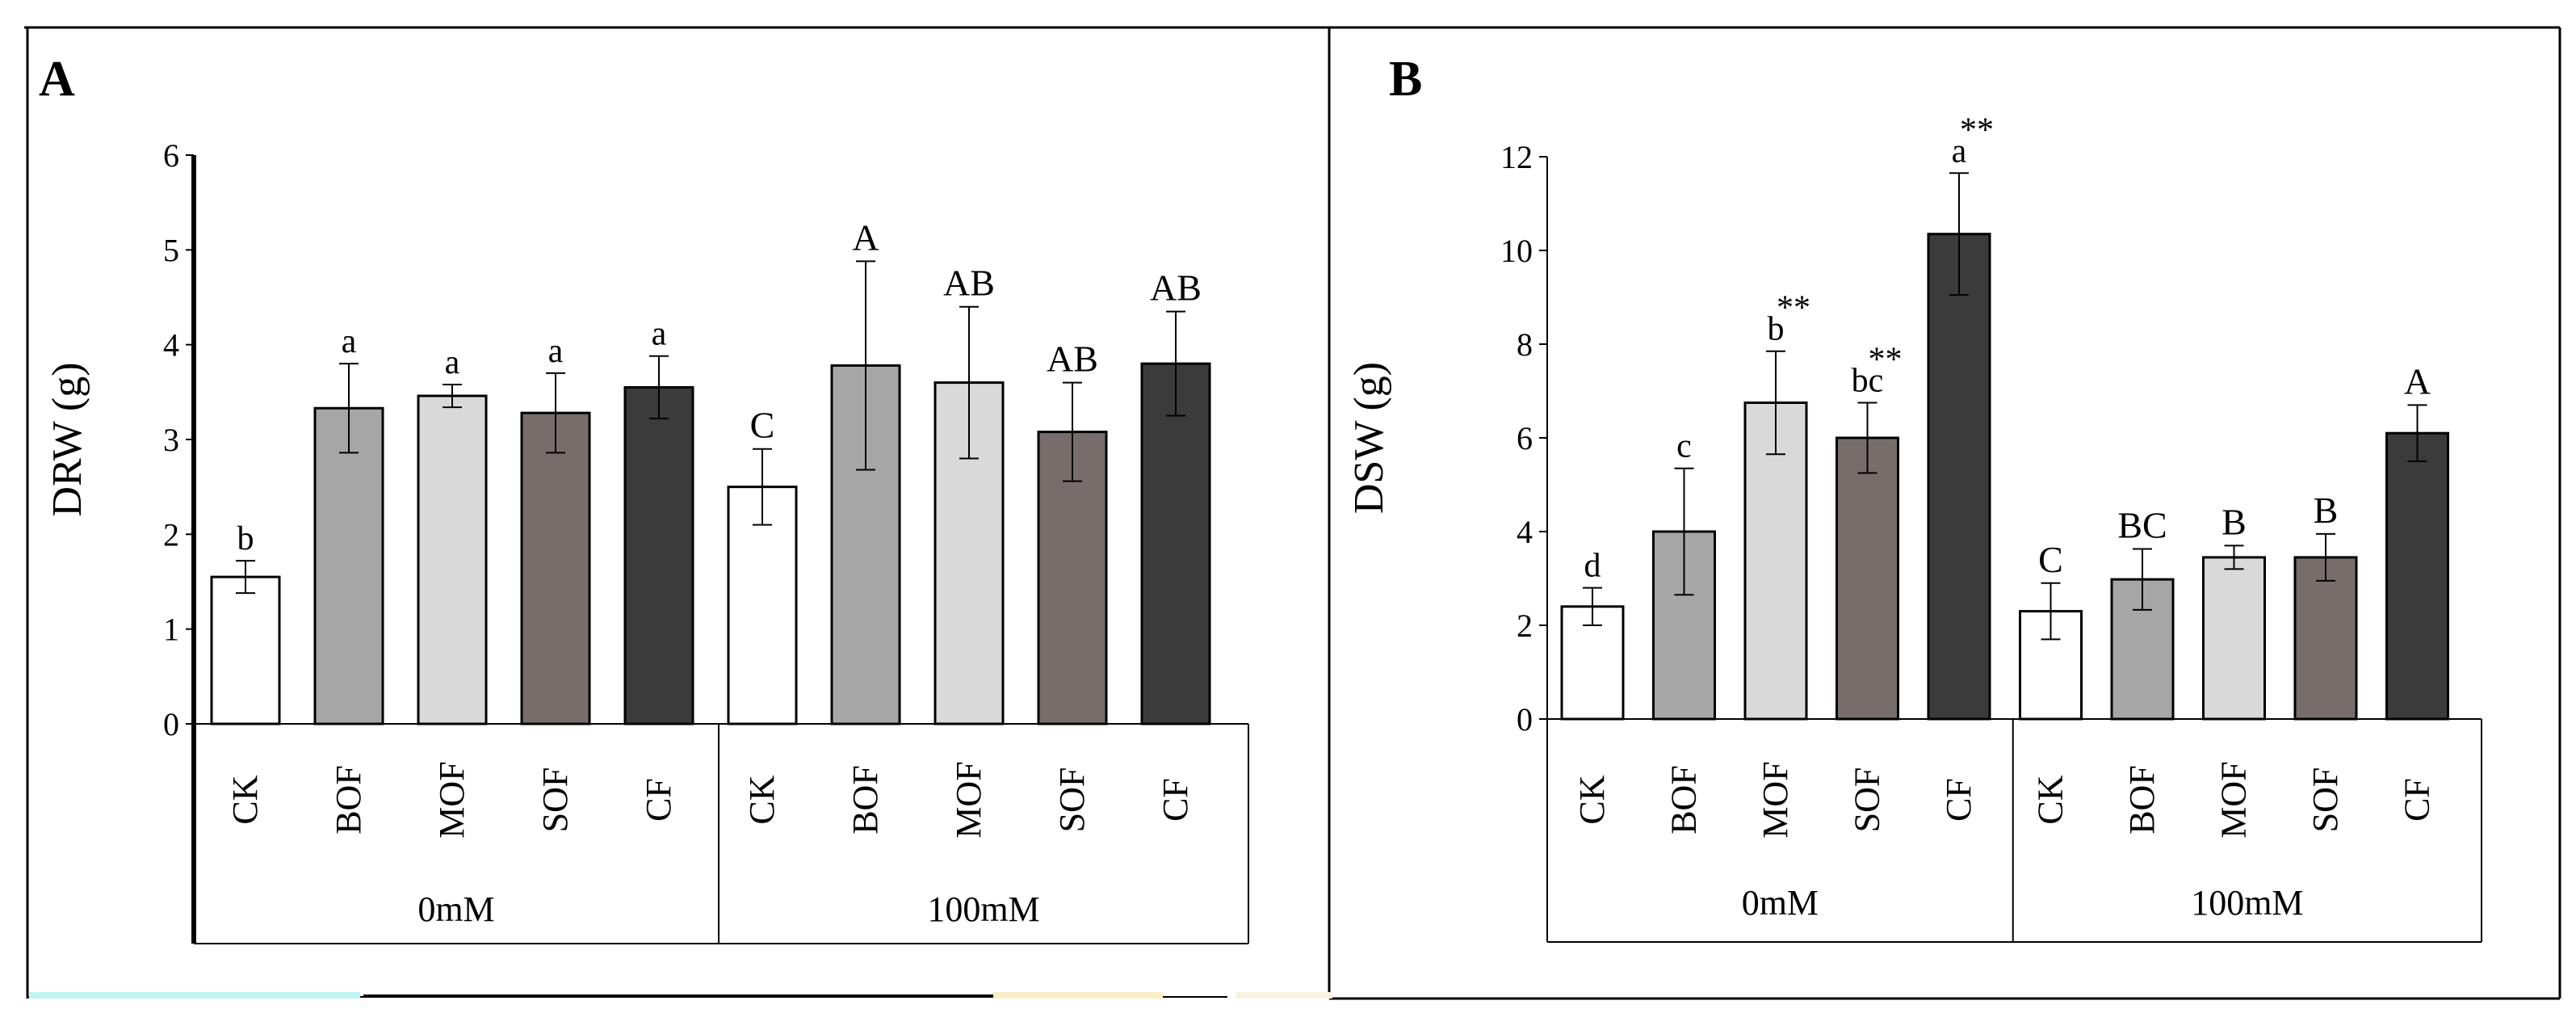 The image size is (2576, 1026). What do you see at coordinates (1525, 345) in the screenshot?
I see `y-tick-label: 8` at bounding box center [1525, 345].